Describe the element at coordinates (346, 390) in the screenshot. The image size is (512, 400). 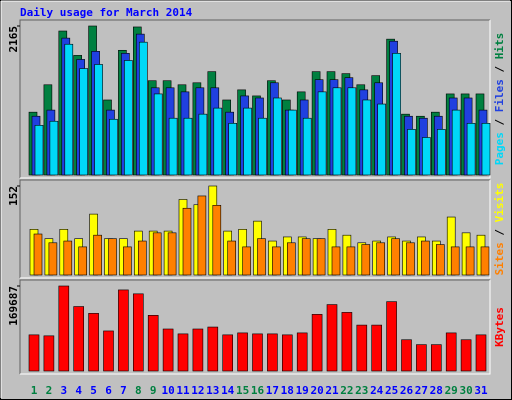
I see `x-tick-label: 22` at that location.